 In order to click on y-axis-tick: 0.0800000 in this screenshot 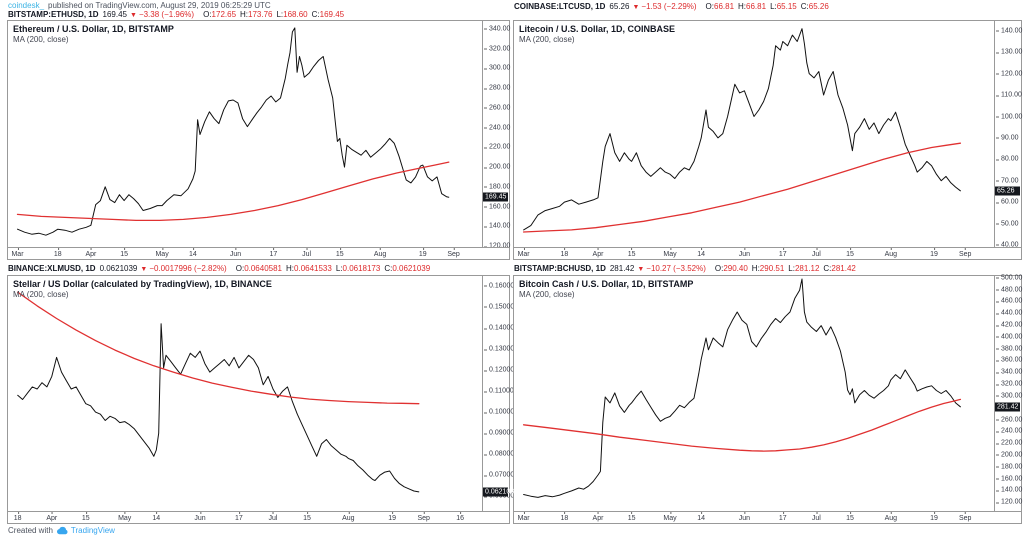, I will do `click(503, 454)`.